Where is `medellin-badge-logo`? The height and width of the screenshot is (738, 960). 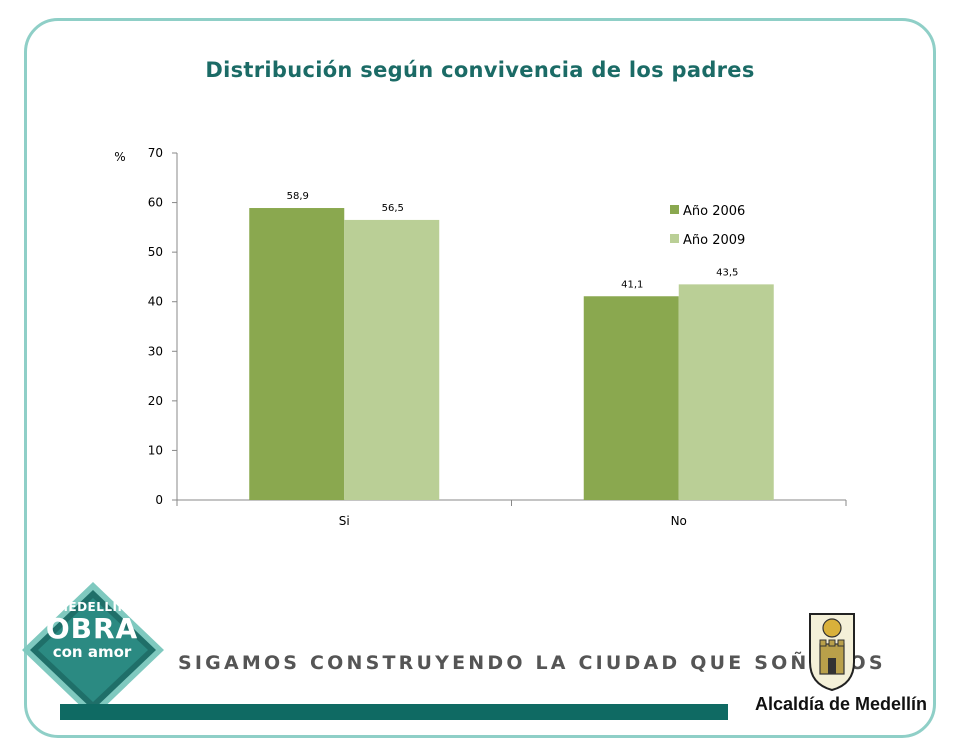
medellin-badge-logo is located at coordinates (93, 650).